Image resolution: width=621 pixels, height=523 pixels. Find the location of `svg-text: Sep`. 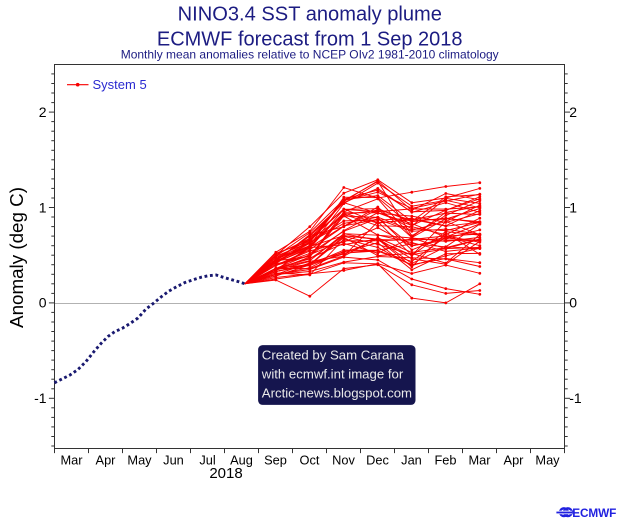

svg-text: Sep is located at coordinates (275, 460).